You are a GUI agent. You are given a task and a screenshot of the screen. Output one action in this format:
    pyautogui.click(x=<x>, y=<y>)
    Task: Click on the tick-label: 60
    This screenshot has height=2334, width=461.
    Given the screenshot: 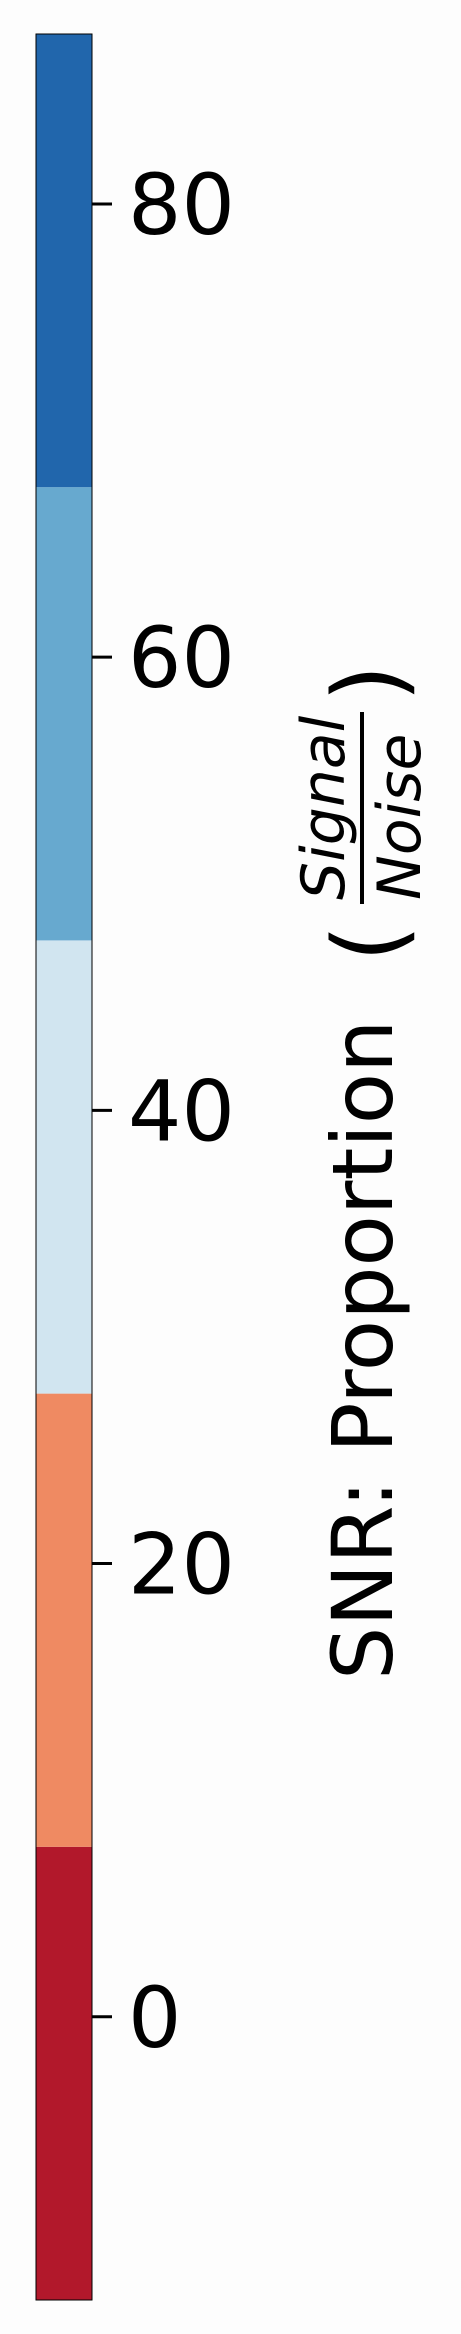 What is the action you would take?
    pyautogui.click(x=181, y=658)
    